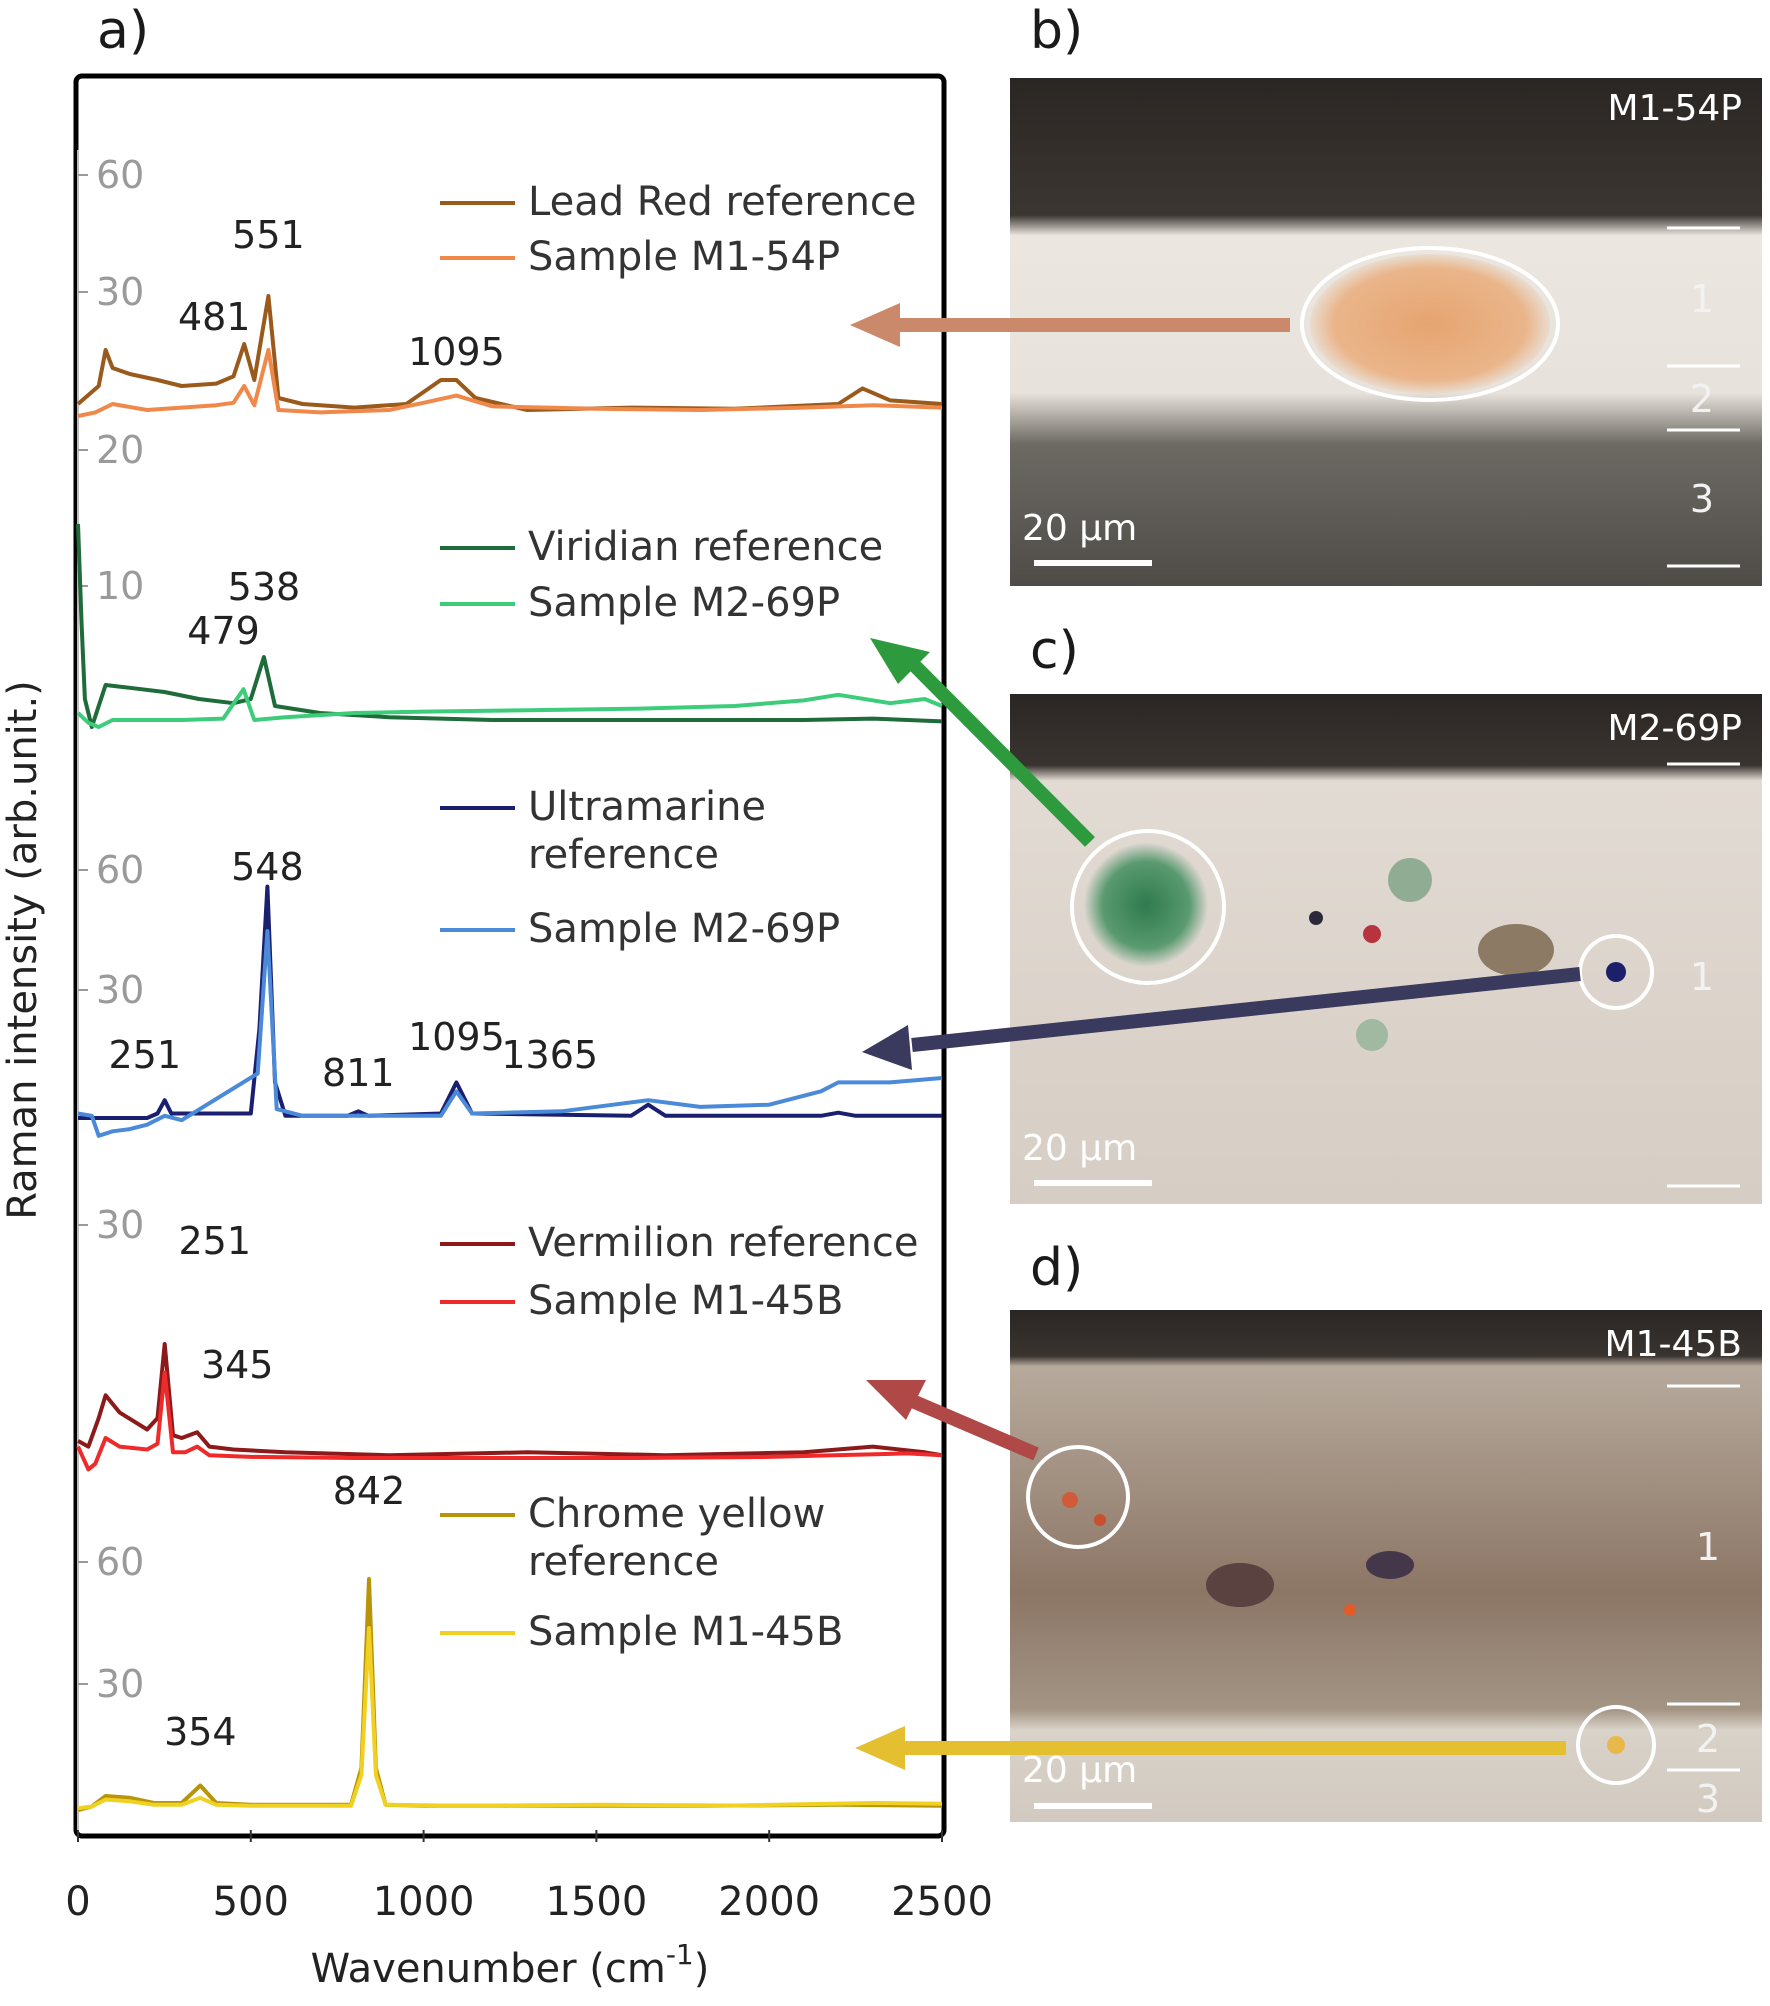  I want to click on micrograph-d: M1-45B 1 2 3 20 µm, so click(1386, 1566).